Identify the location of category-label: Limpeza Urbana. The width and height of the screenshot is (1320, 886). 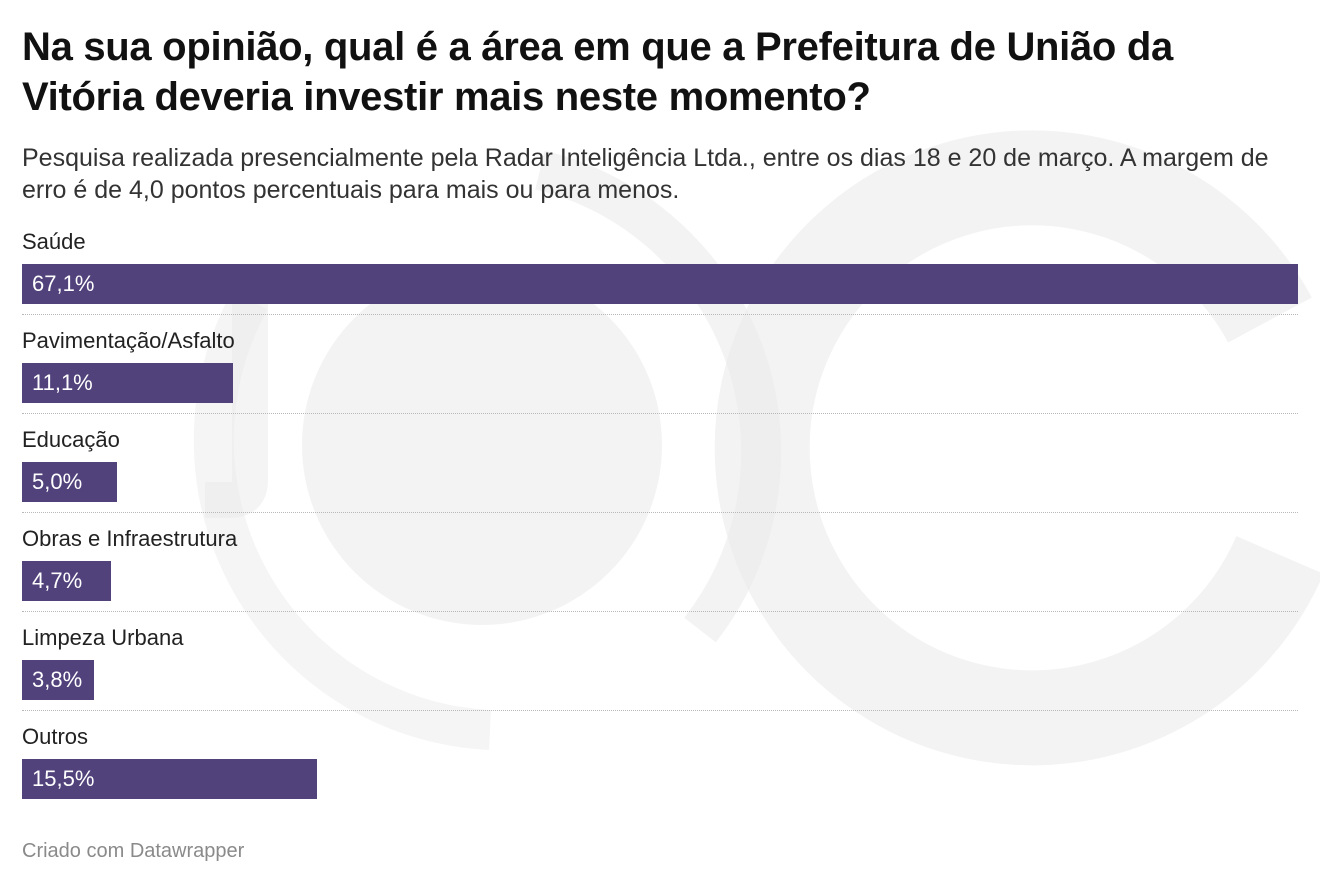
(103, 637).